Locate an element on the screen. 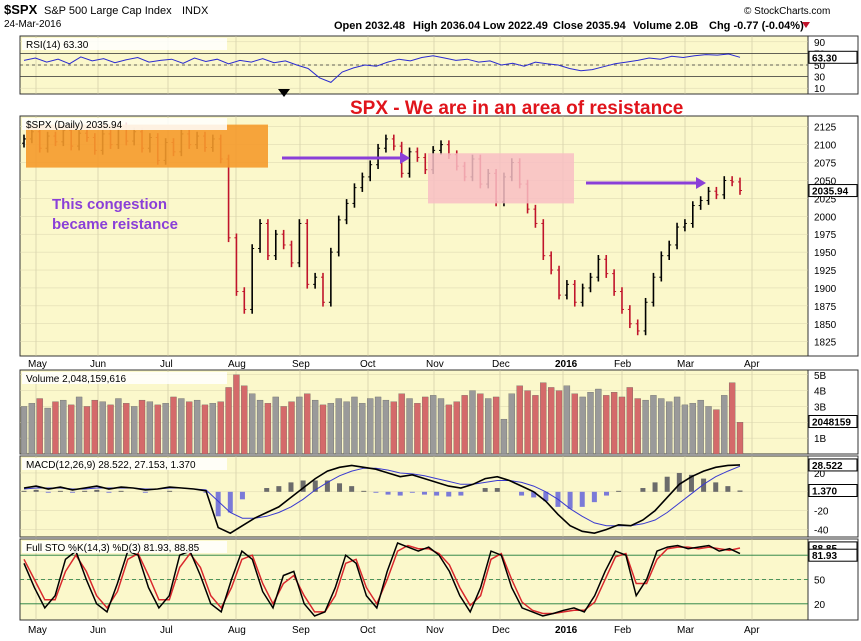 This screenshot has height=641, width=861. annotation-main: SPX - We are in an area of resistance is located at coordinates (516, 108).